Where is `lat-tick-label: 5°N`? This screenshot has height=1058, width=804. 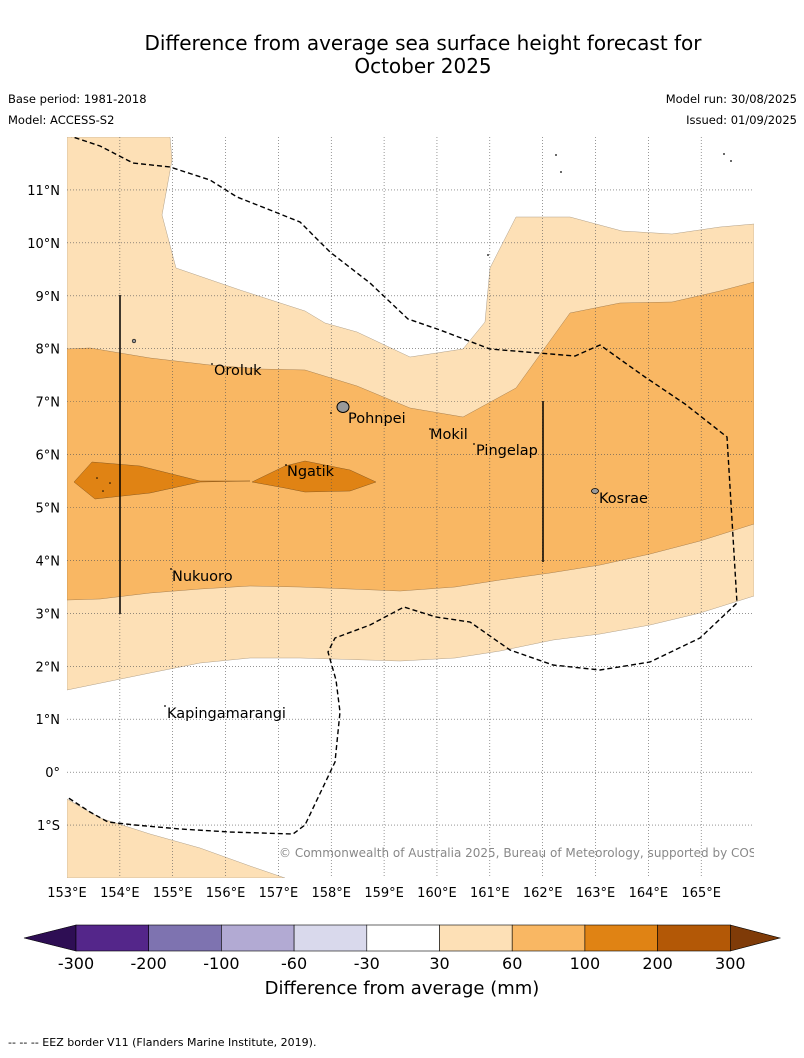
lat-tick-label: 5°N is located at coordinates (48, 508).